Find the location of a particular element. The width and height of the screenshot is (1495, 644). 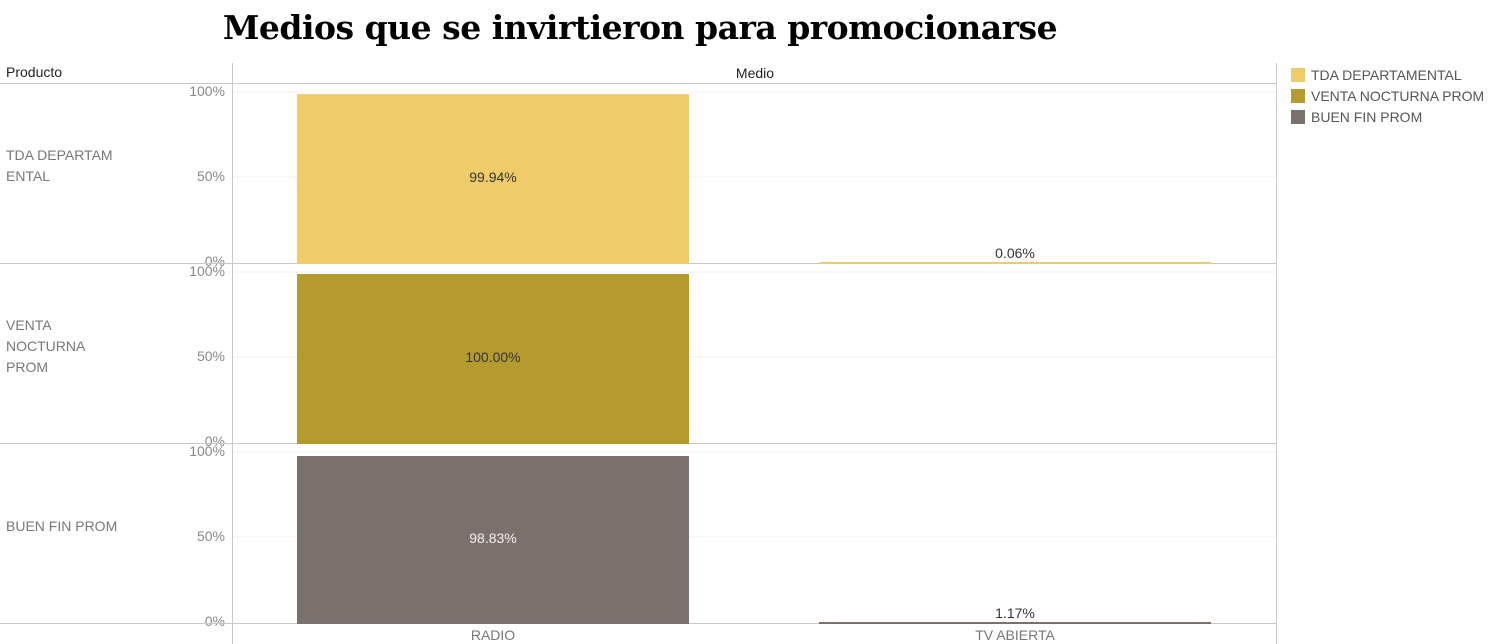

row-label: TDA DEPARTAM ENTAL is located at coordinates (59, 165).